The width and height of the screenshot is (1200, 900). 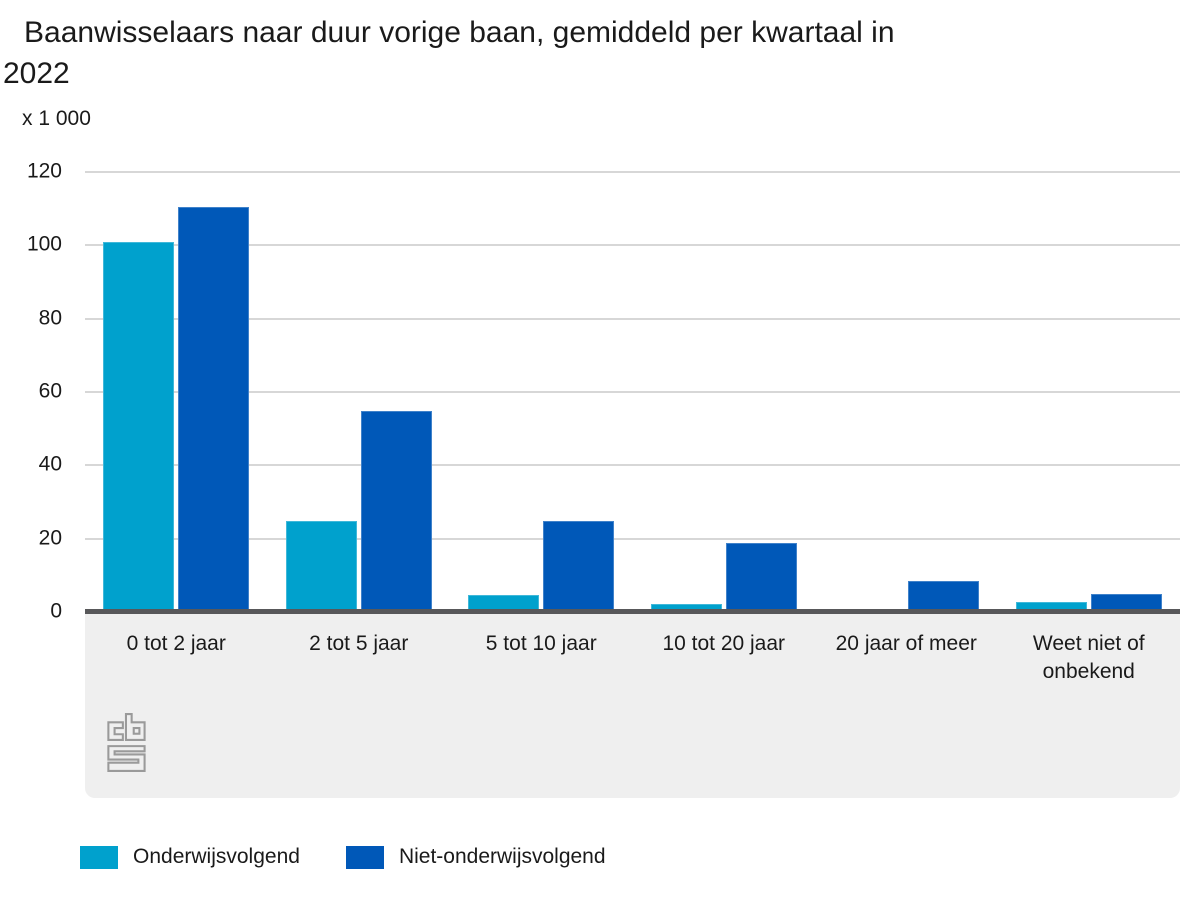 I want to click on x-axis-category-label: 2 tot 5 jaar, so click(x=359, y=643).